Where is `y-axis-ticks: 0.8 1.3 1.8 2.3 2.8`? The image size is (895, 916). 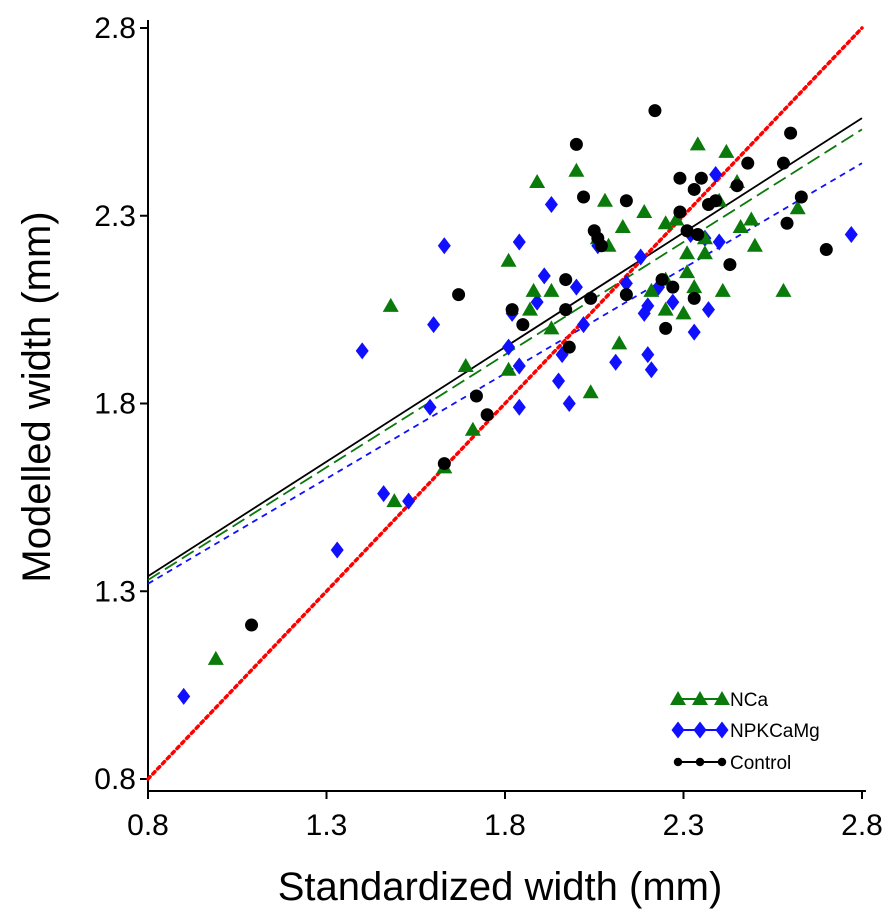
y-axis-ticks: 0.8 1.3 1.8 2.3 2.8 is located at coordinates (121, 404).